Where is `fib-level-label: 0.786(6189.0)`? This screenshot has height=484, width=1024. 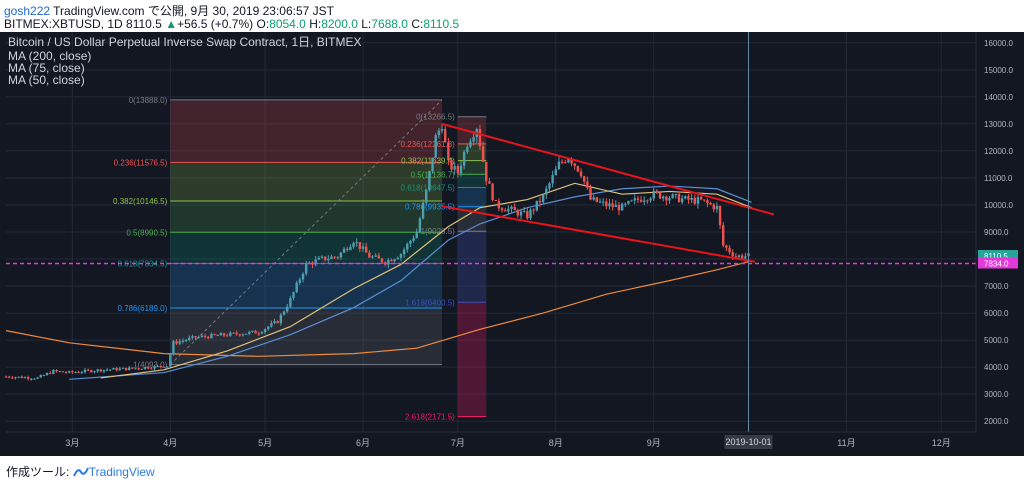
fib-level-label: 0.786(6189.0) is located at coordinates (142, 308).